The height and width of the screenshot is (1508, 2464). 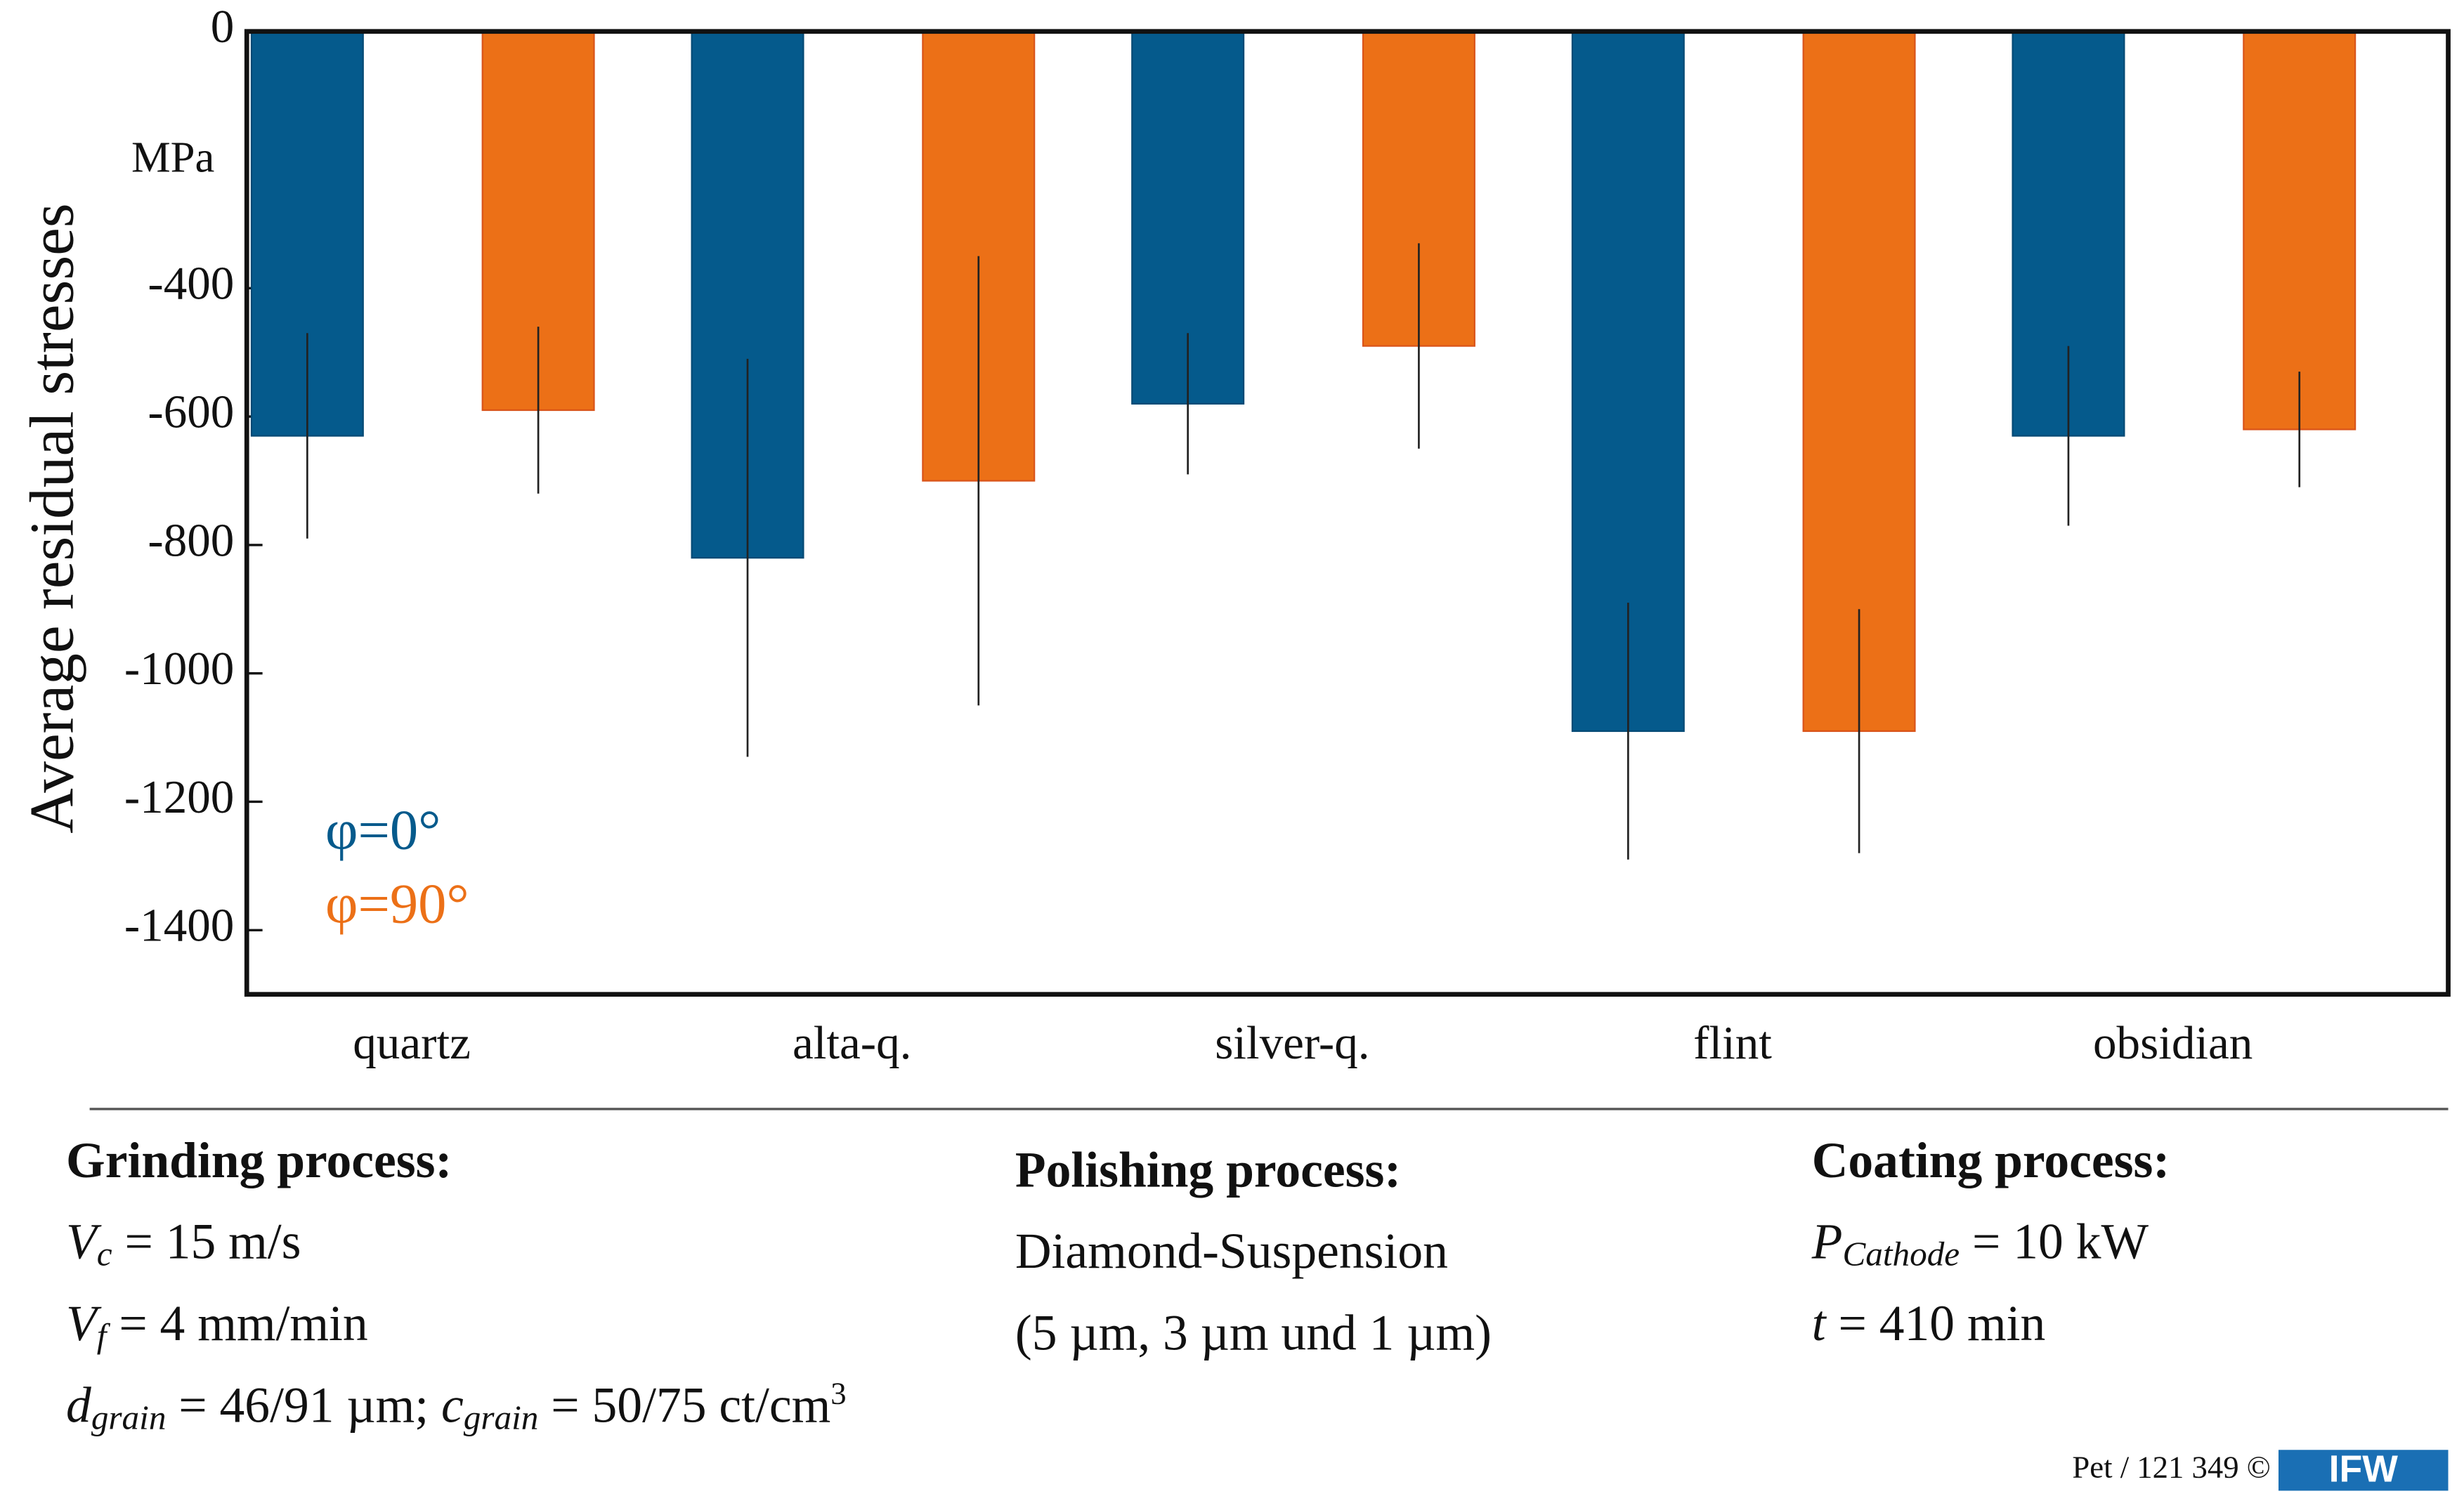 What do you see at coordinates (236, 1323) in the screenshot?
I see `process-text: = 4 mm/min` at bounding box center [236, 1323].